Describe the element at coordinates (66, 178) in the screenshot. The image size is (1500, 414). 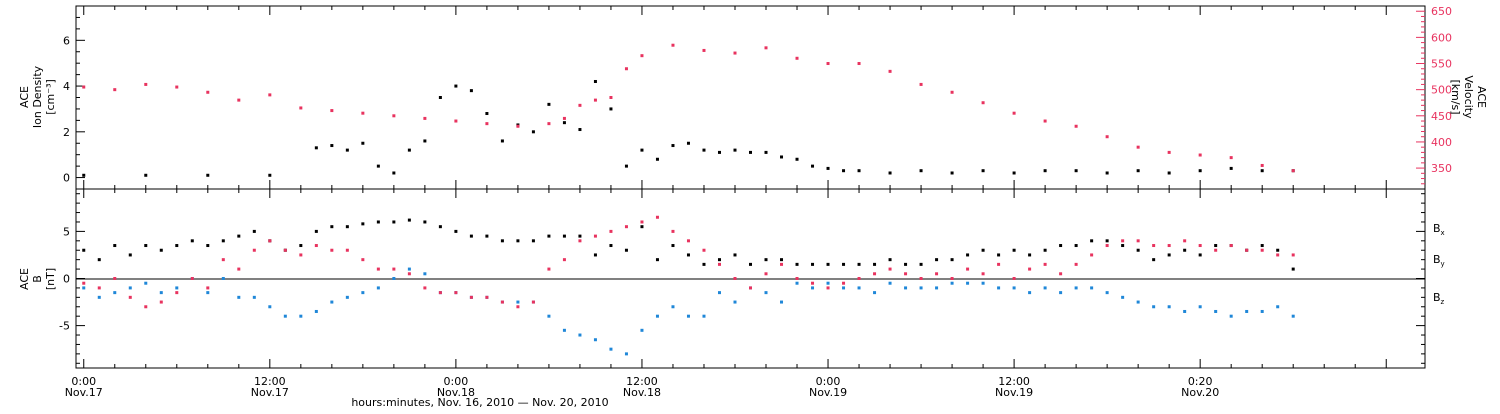
I see `density-y-tick-label: 0` at that location.